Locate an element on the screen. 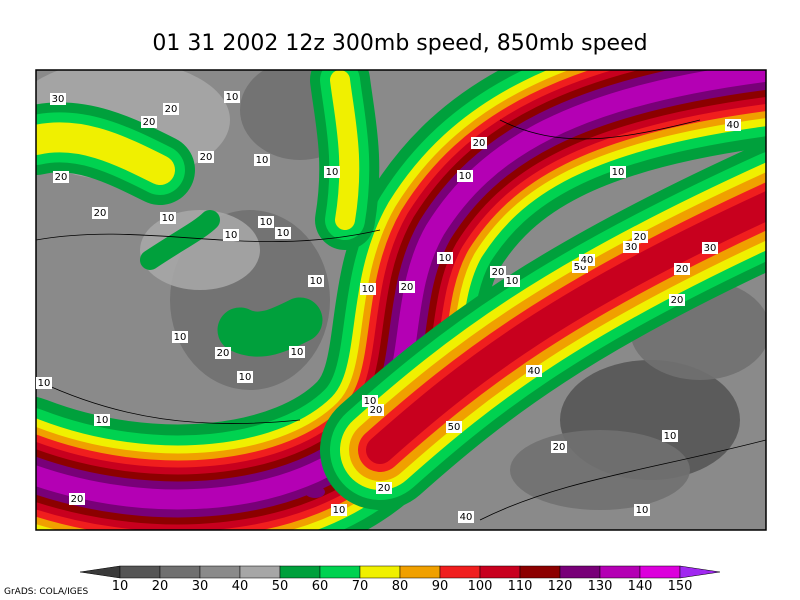 This screenshot has height=600, width=800. colorbar-label: 50 is located at coordinates (280, 586).